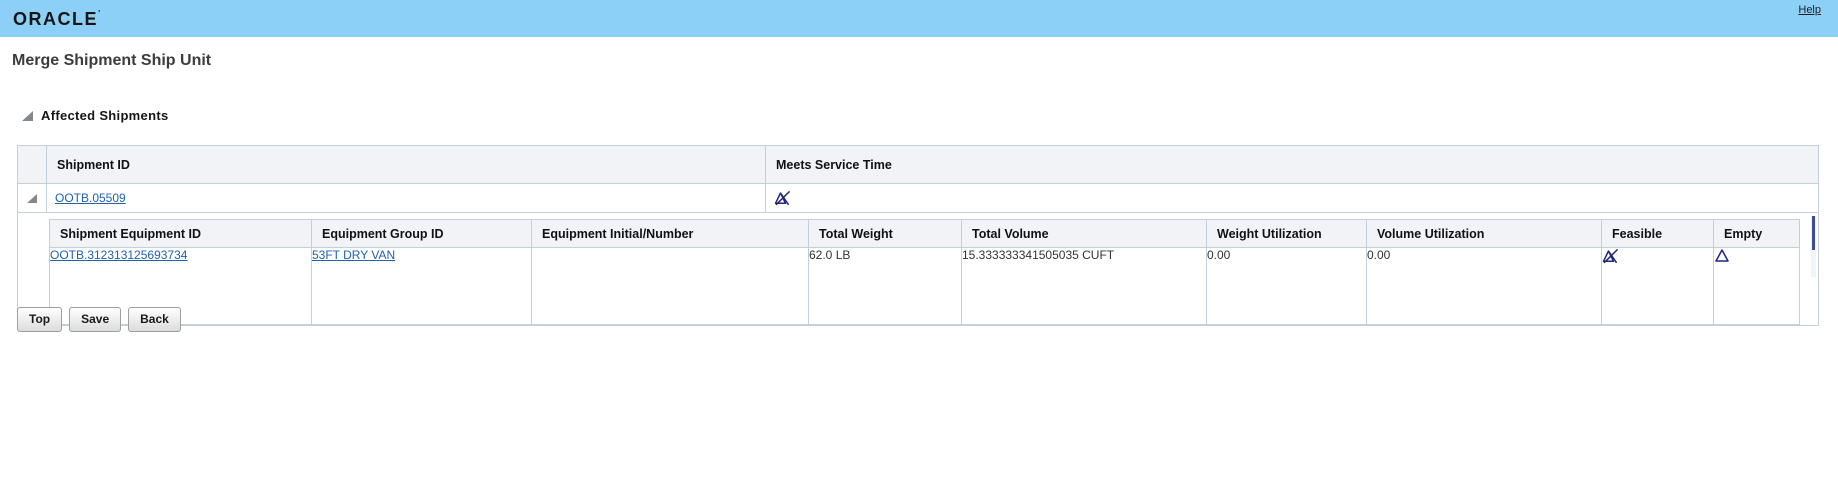 The width and height of the screenshot is (1838, 503). I want to click on column-header-shipment-equipment-id: Shipment Equipment ID, so click(180, 233).